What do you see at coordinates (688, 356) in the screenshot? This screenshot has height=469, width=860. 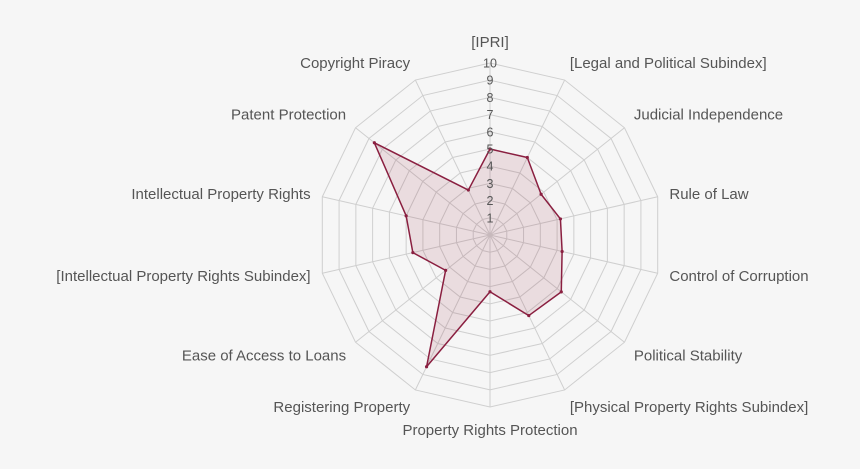 I see `axis-label-5: Political Stability` at bounding box center [688, 356].